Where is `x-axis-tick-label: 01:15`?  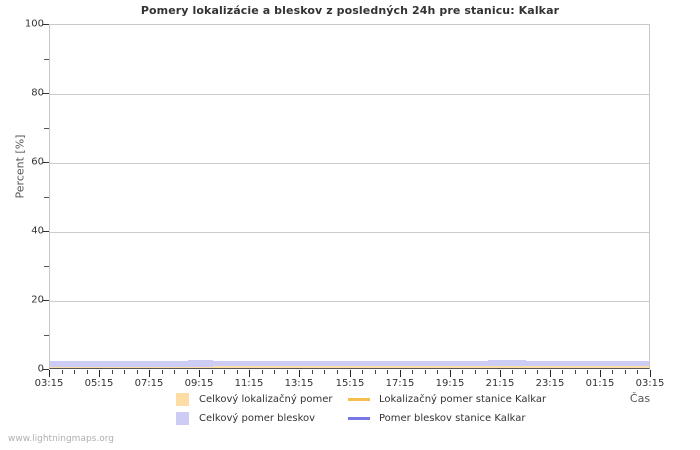
x-axis-tick-label: 01:15 is located at coordinates (600, 383).